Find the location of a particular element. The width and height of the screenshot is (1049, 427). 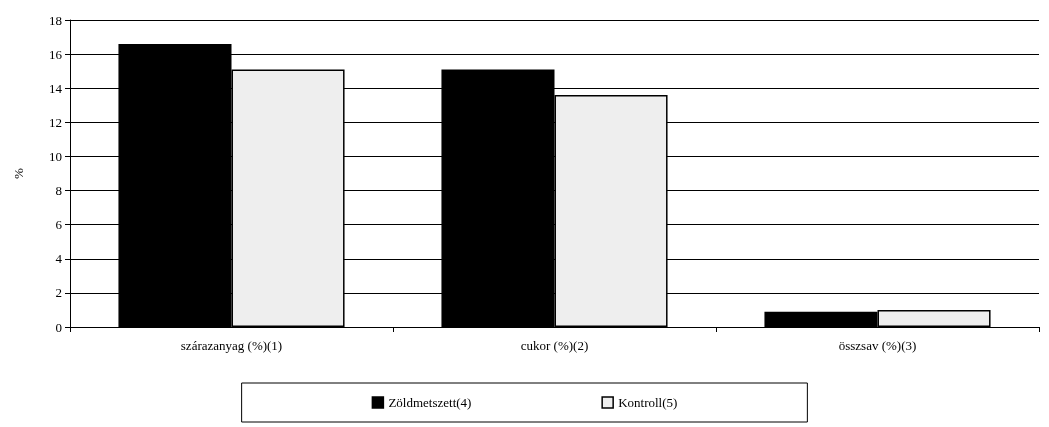

y-tick-label: 0 is located at coordinates (58, 327).